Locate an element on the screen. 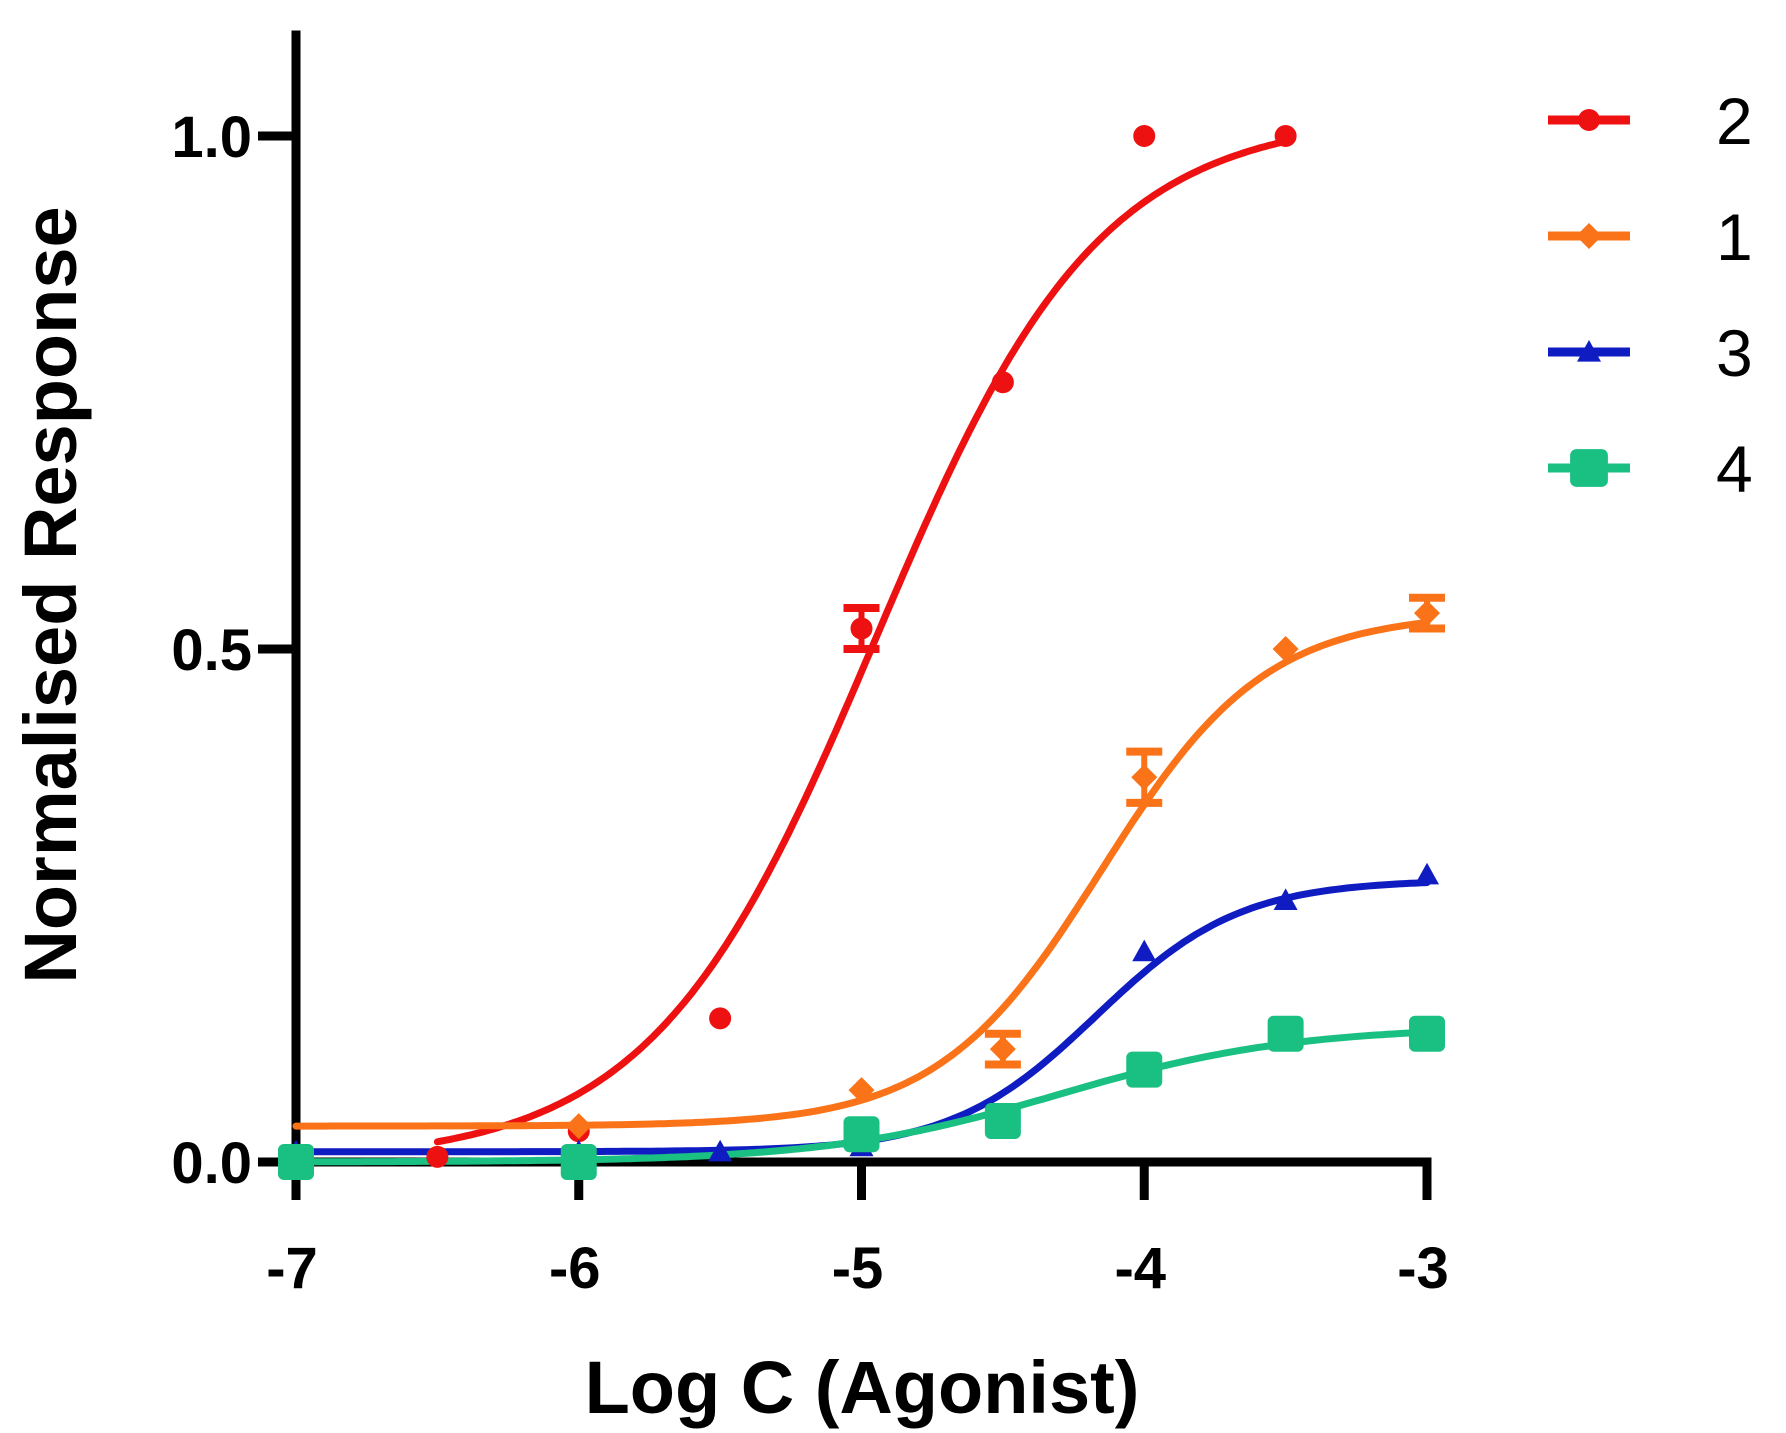 The width and height of the screenshot is (1786, 1433). legend-label: 3 is located at coordinates (1734, 353).